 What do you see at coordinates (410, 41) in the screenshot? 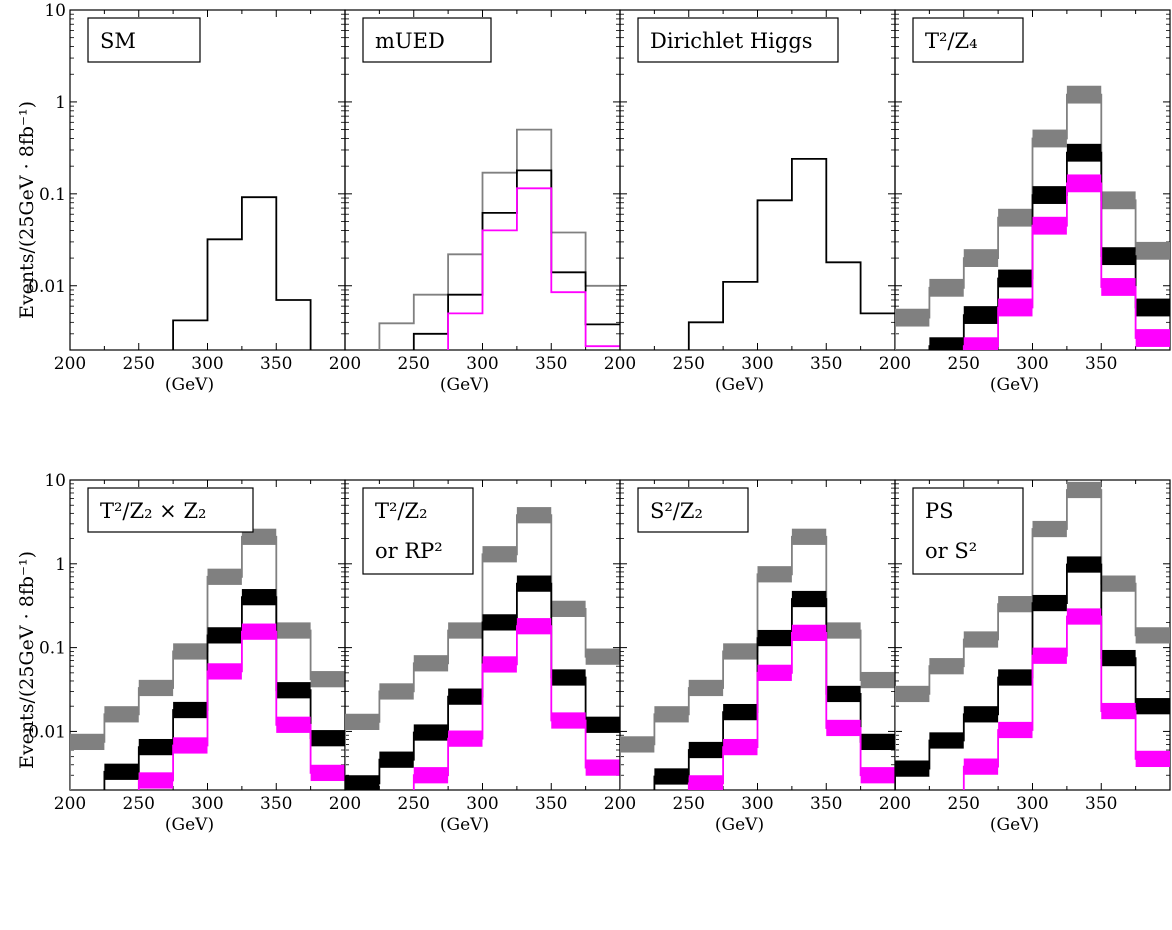
I see `legend-label: mUED` at bounding box center [410, 41].